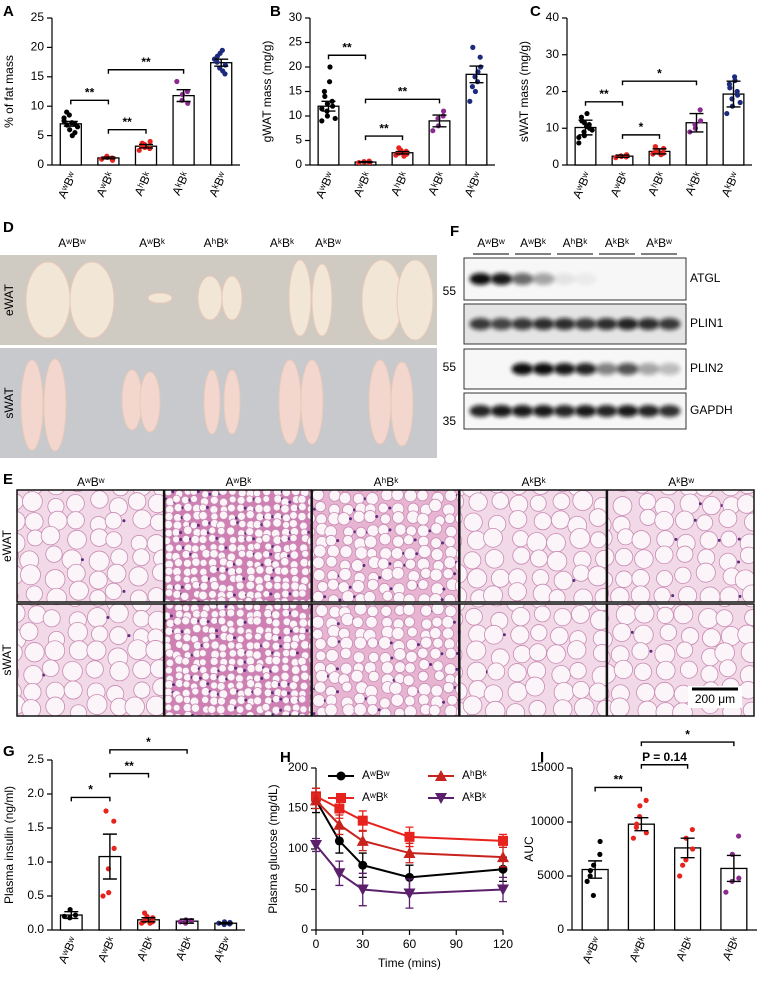 This screenshot has height=1002, width=769. What do you see at coordinates (362, 184) in the screenshot?
I see `x-tick-label: AʷBᵏ` at bounding box center [362, 184].